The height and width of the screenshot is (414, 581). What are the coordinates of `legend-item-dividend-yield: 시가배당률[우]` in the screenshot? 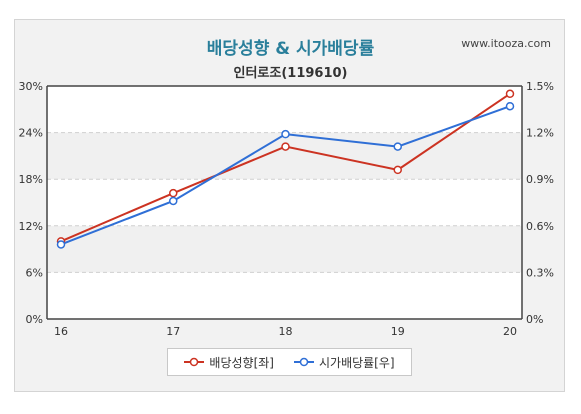 It's located at (344, 362).